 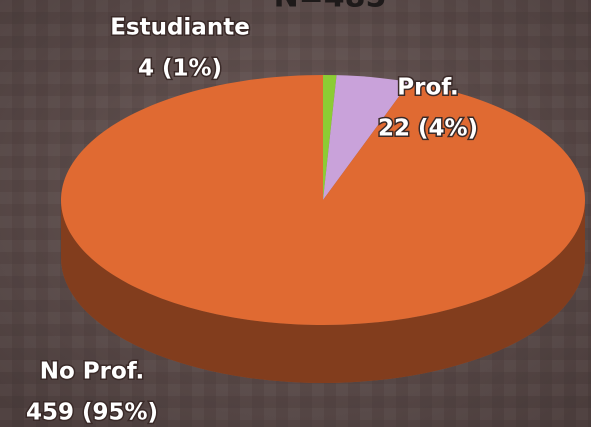 I want to click on value-label: 459 (95%), so click(x=92, y=413).